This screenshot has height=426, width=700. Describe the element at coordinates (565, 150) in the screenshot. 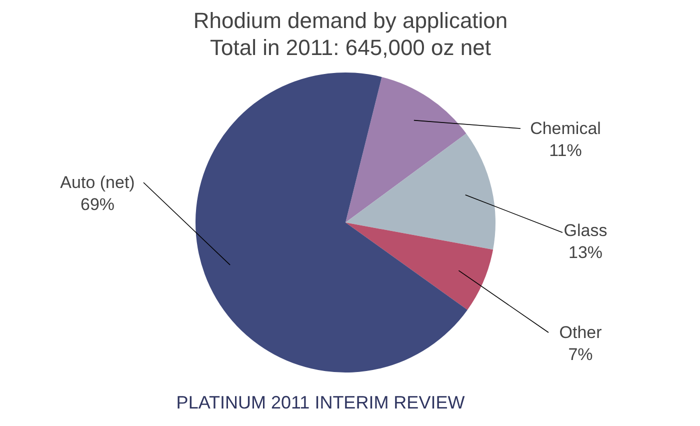

I see `data-label: 11%` at that location.